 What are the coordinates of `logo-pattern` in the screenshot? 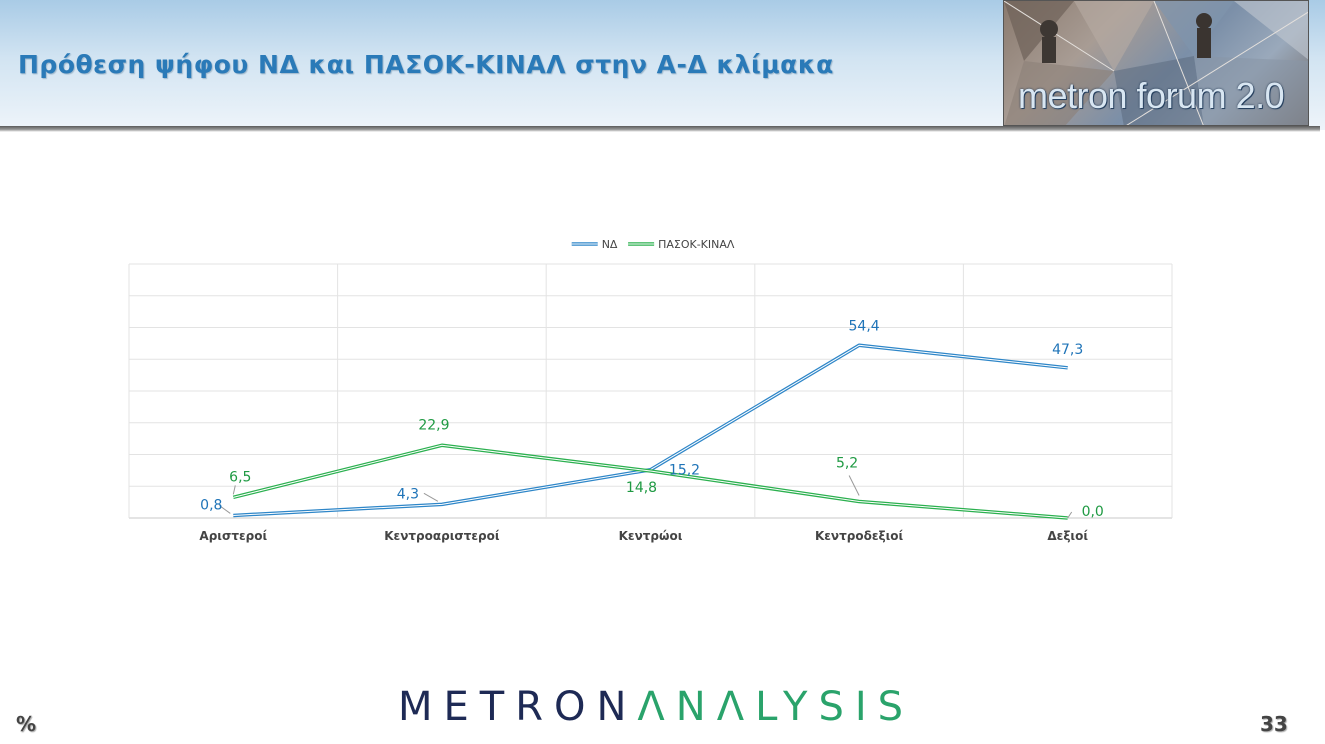 It's located at (1156, 63).